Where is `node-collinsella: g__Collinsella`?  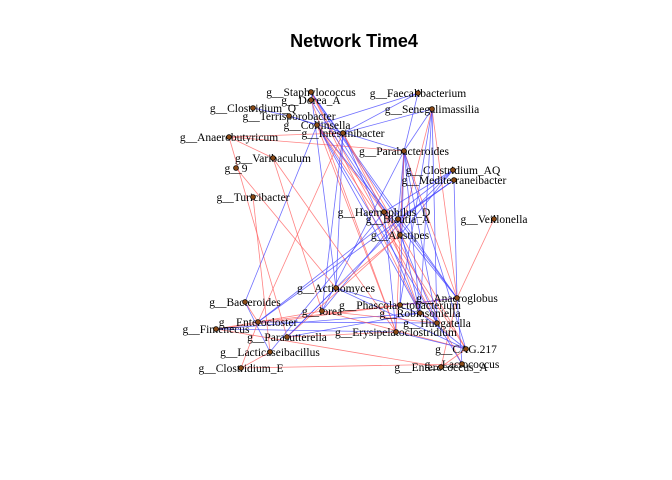
node-collinsella: g__Collinsella is located at coordinates (316, 126).